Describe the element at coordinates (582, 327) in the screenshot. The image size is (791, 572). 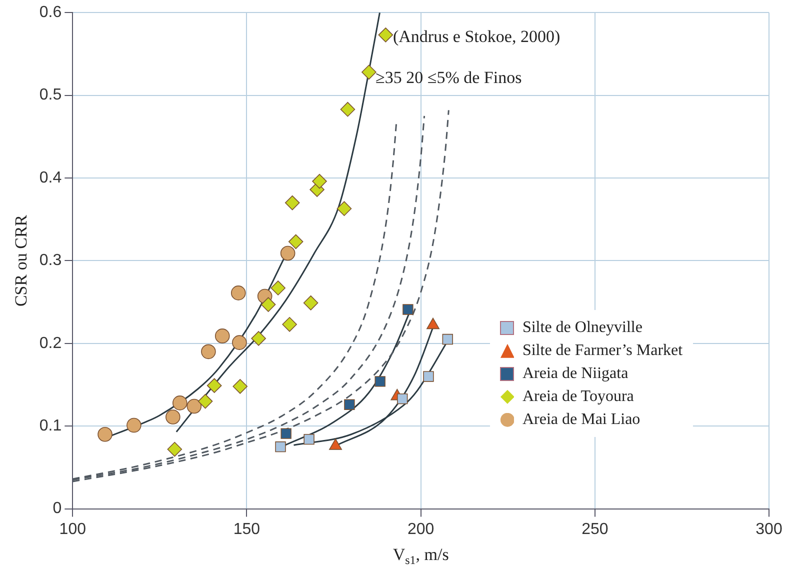
I see `legend-label: Silte de Olneyville` at that location.